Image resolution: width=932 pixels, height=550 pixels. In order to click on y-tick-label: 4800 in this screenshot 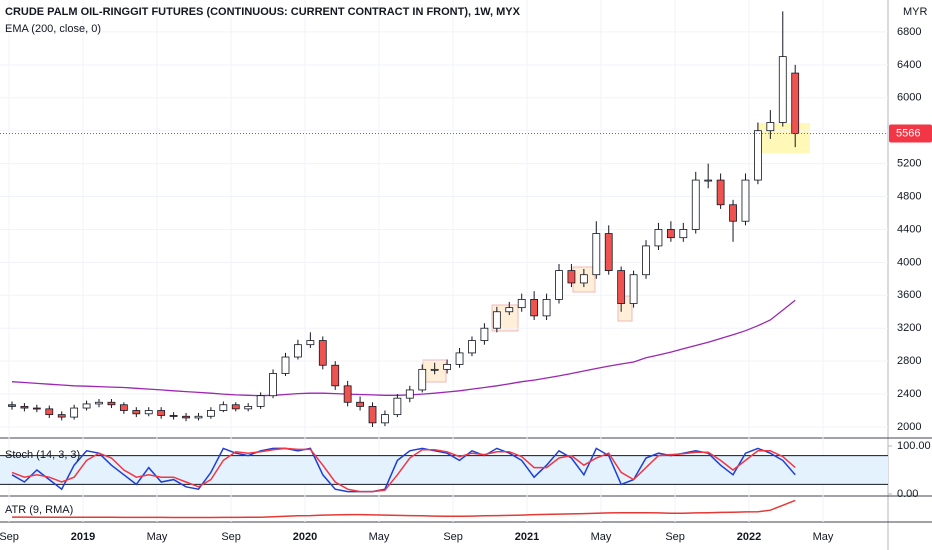, I will do `click(909, 196)`.